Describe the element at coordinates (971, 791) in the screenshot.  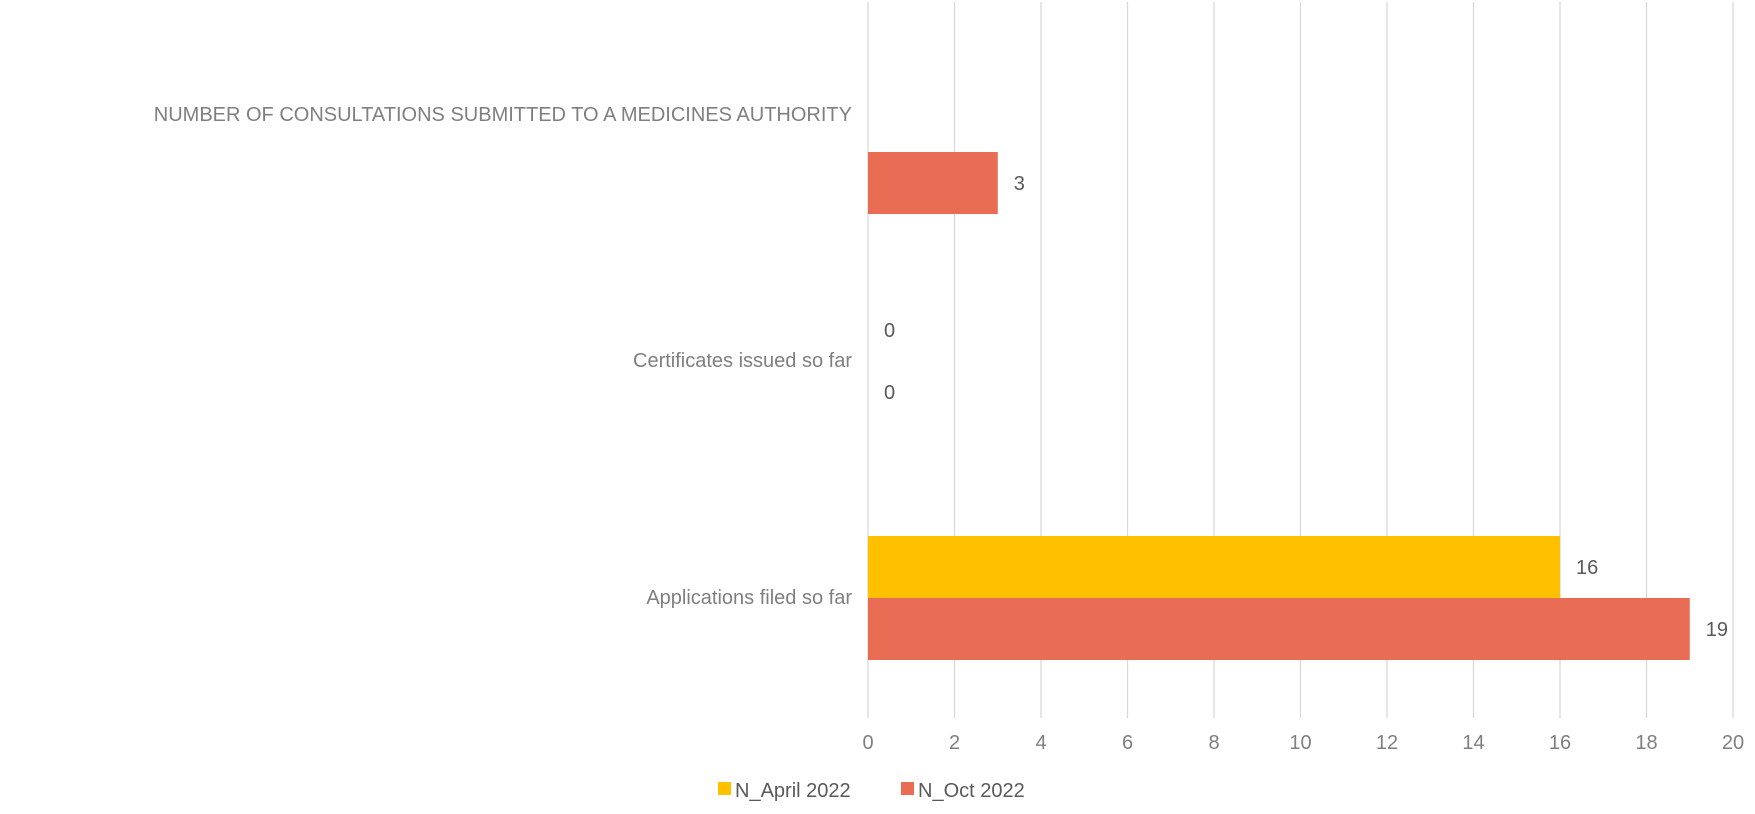
I see `legend-label: N_Oct 2022` at that location.